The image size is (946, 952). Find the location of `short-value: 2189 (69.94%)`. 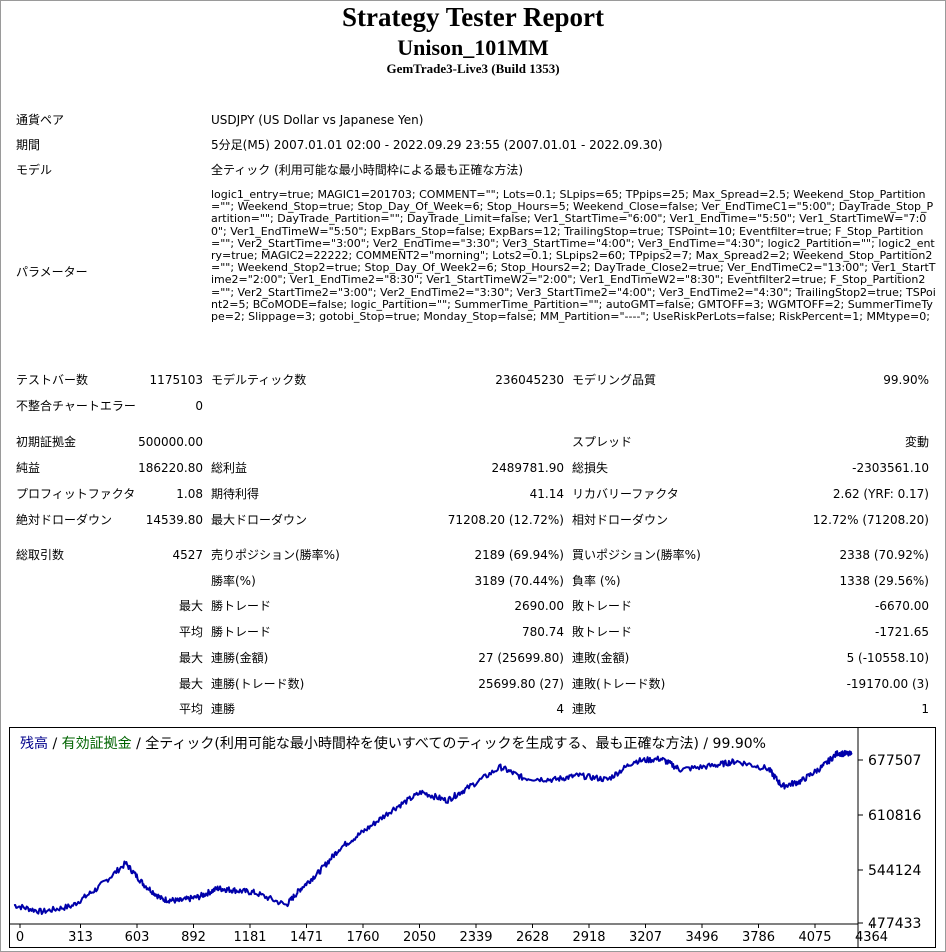

short-value: 2189 (69.94%) is located at coordinates (519, 555).